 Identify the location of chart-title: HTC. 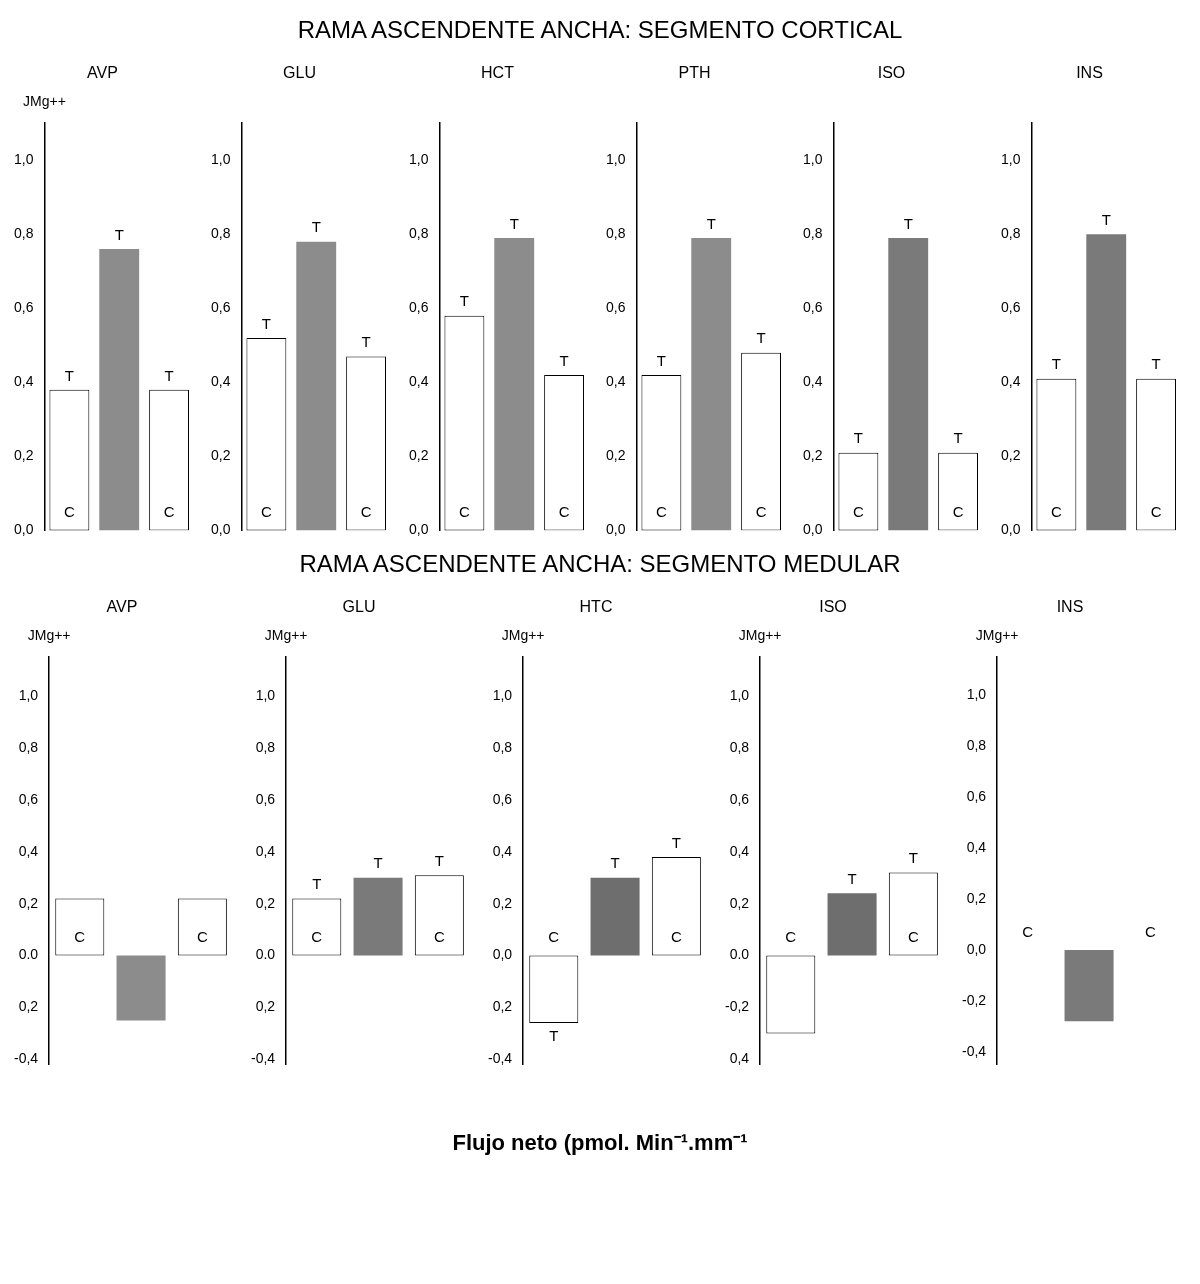
(596, 607).